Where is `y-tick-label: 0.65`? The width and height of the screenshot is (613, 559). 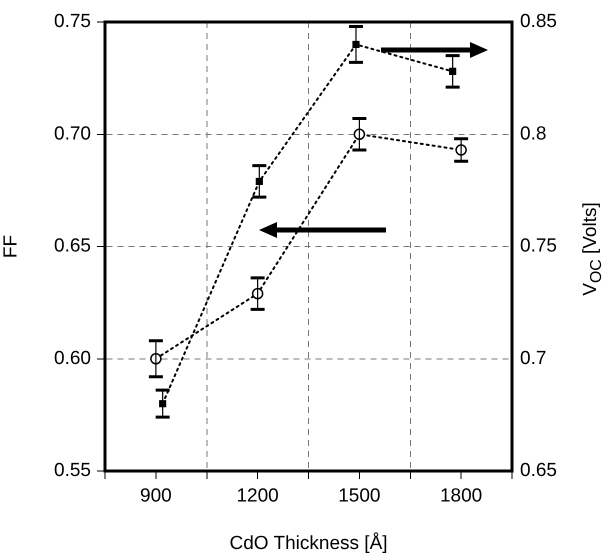 y-tick-label: 0.65 is located at coordinates (72, 246).